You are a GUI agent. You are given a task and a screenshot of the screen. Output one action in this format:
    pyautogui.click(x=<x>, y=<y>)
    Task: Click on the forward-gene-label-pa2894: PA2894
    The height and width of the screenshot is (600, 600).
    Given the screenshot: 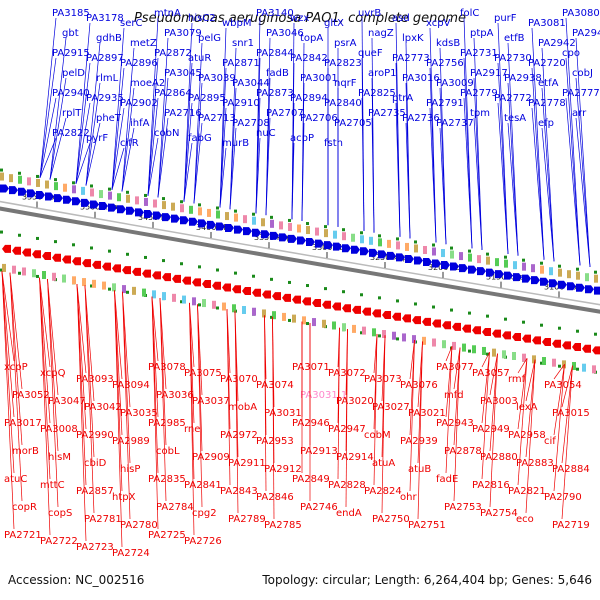 What is the action you would take?
    pyautogui.click(x=309, y=98)
    